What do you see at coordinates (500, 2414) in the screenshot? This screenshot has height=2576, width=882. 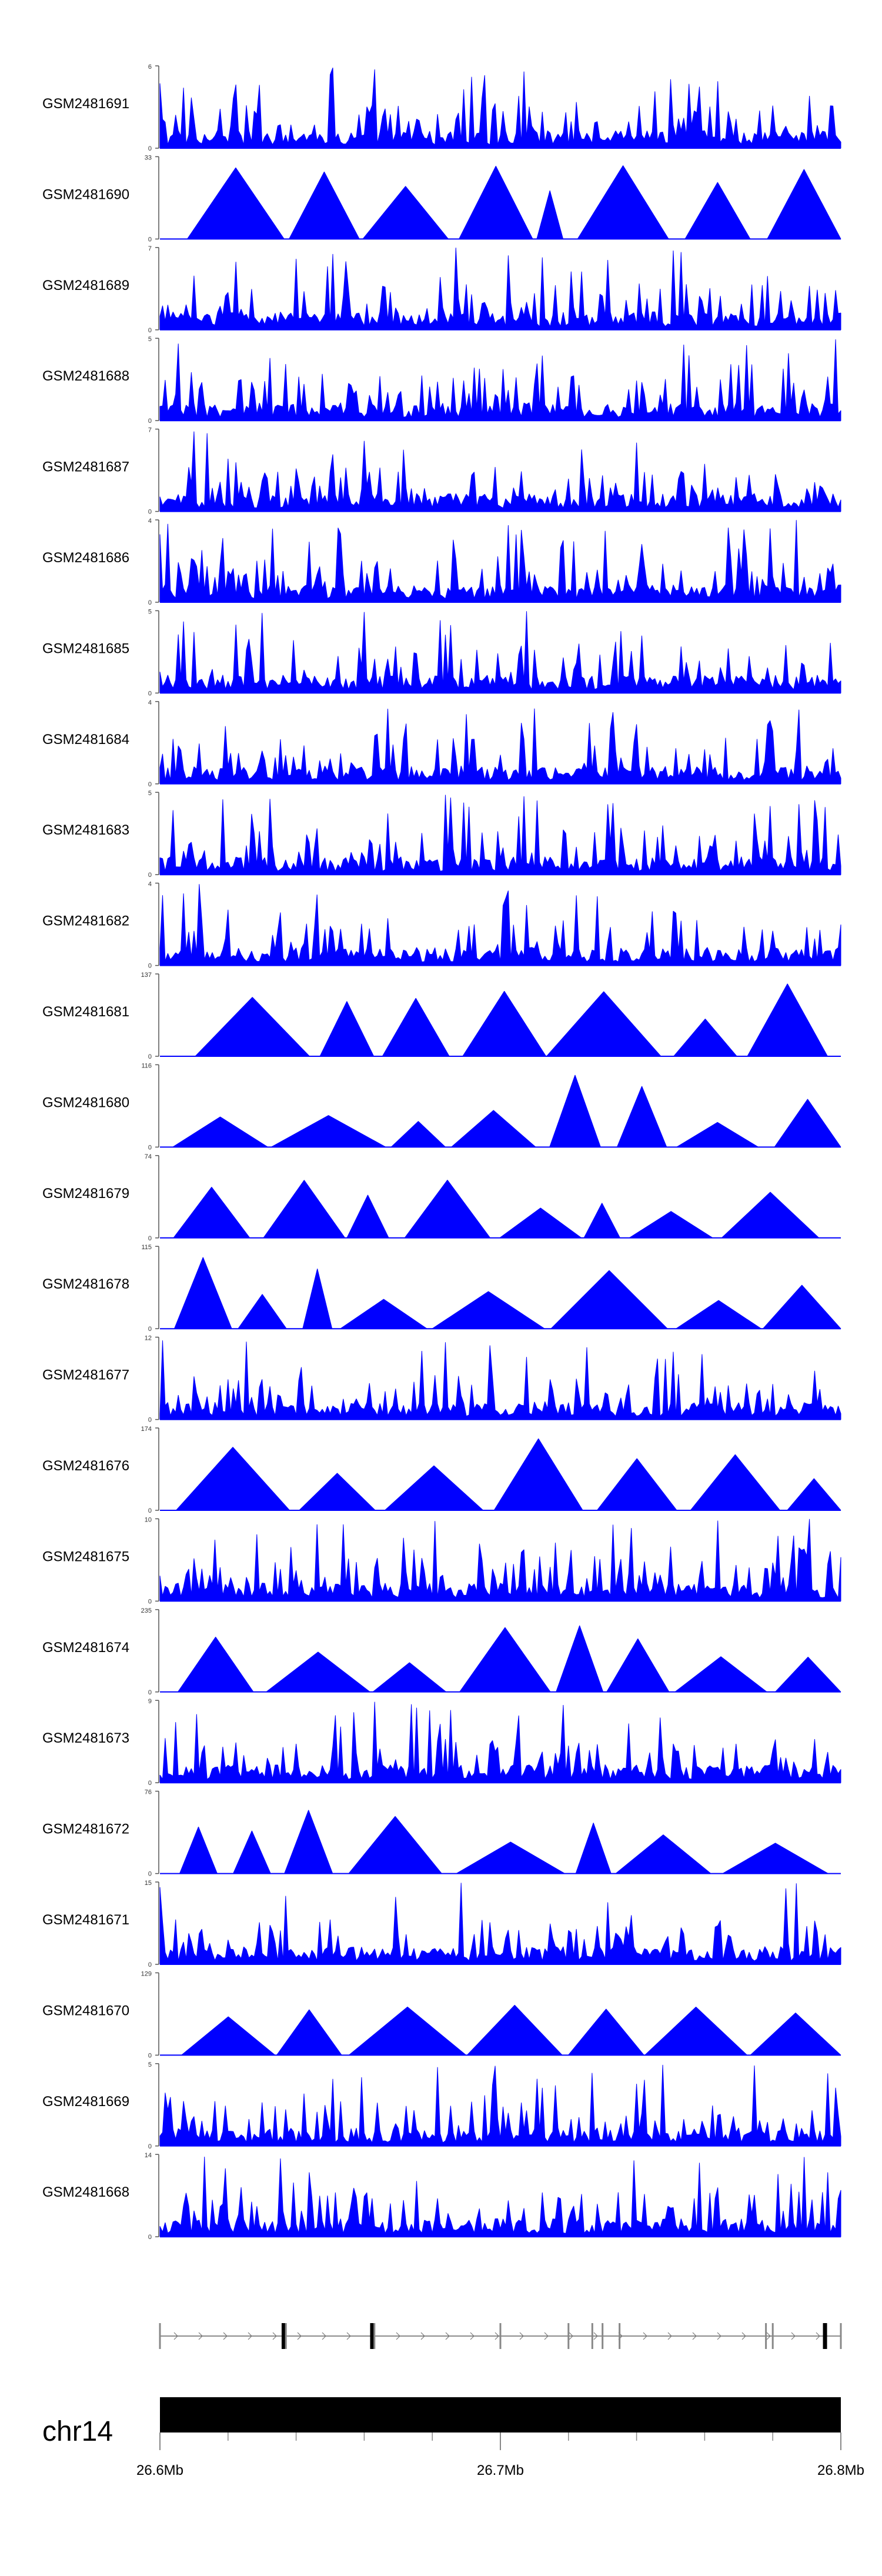 I see `chromosome-bar` at bounding box center [500, 2414].